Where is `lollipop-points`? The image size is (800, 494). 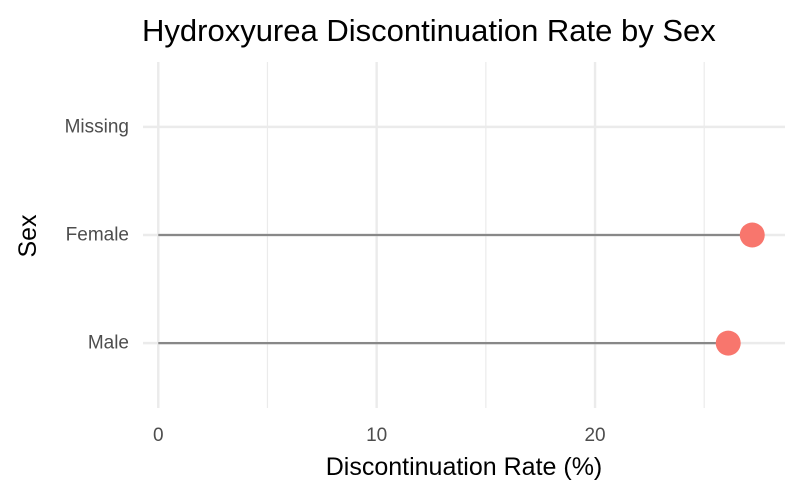
lollipop-points is located at coordinates (740, 289).